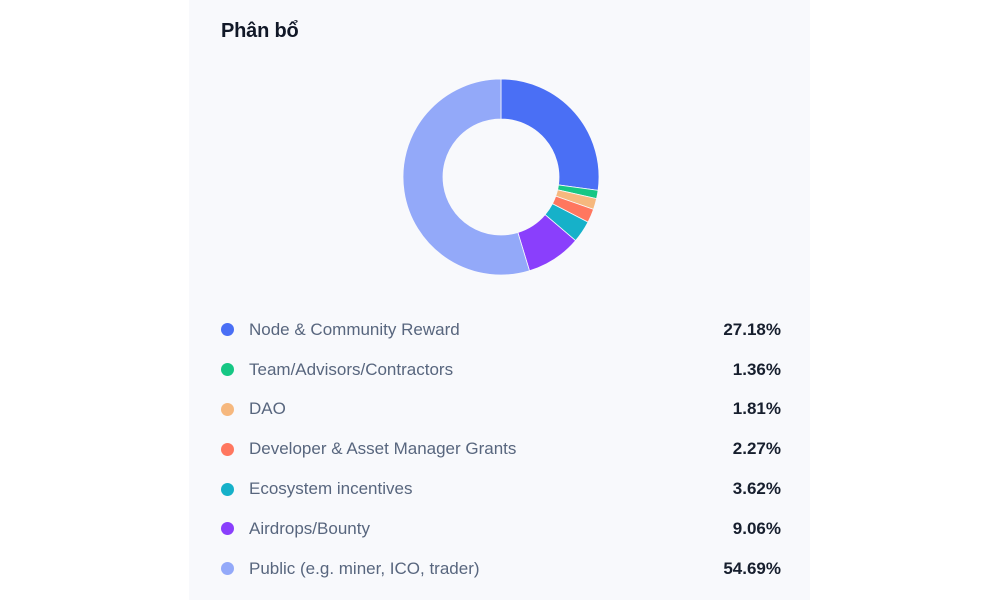 The image size is (1000, 600). Describe the element at coordinates (351, 369) in the screenshot. I see `legend-label: Team/Advisors/Contractors` at that location.